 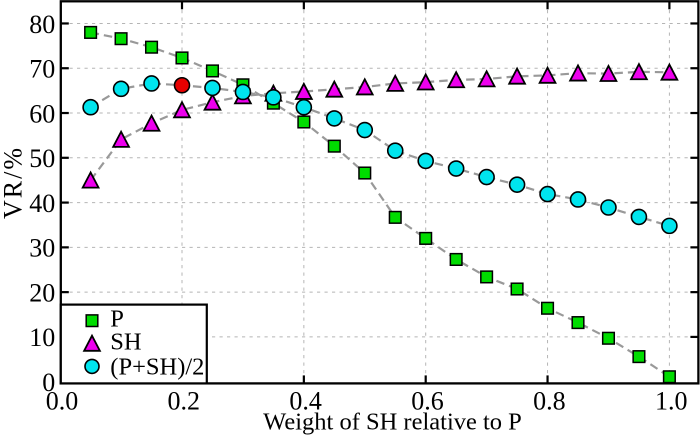 I want to click on svg-text: 60, so click(x=42, y=113).